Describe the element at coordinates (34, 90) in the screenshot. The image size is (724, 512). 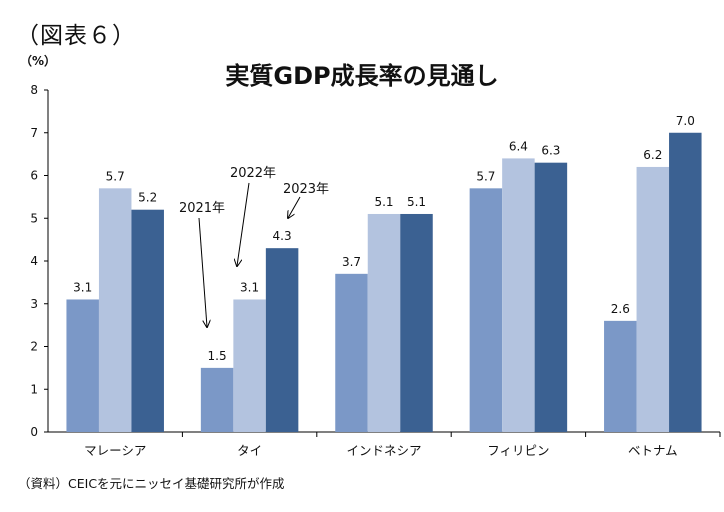
I see `y-tick-label: 8` at that location.